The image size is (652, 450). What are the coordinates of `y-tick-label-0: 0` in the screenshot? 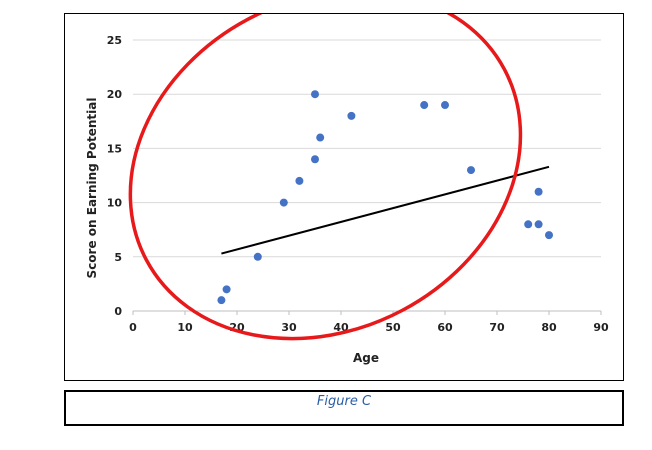 It's located at (118, 311).